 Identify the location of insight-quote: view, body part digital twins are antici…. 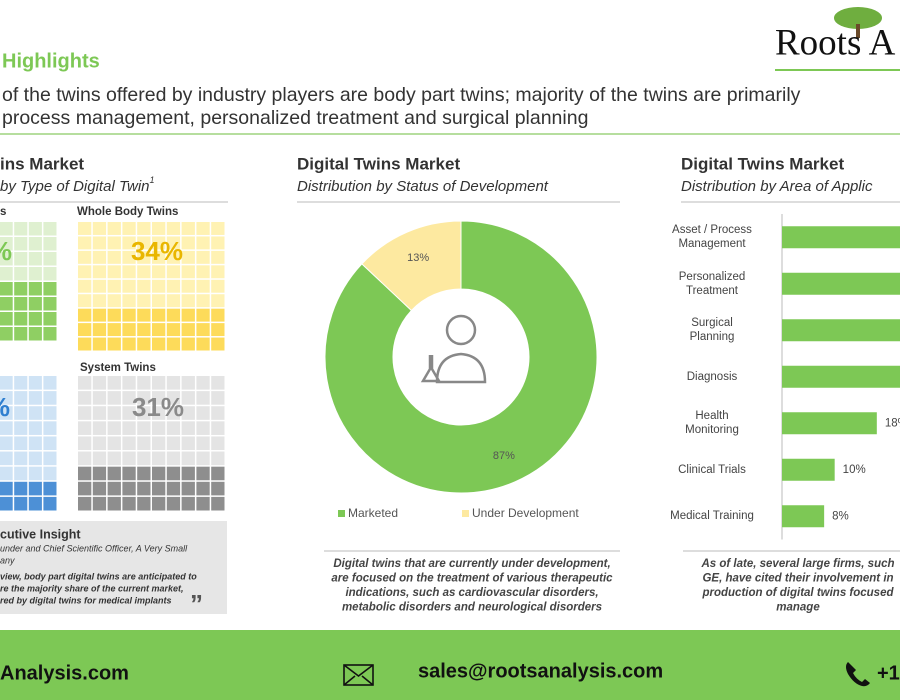
(98, 576).